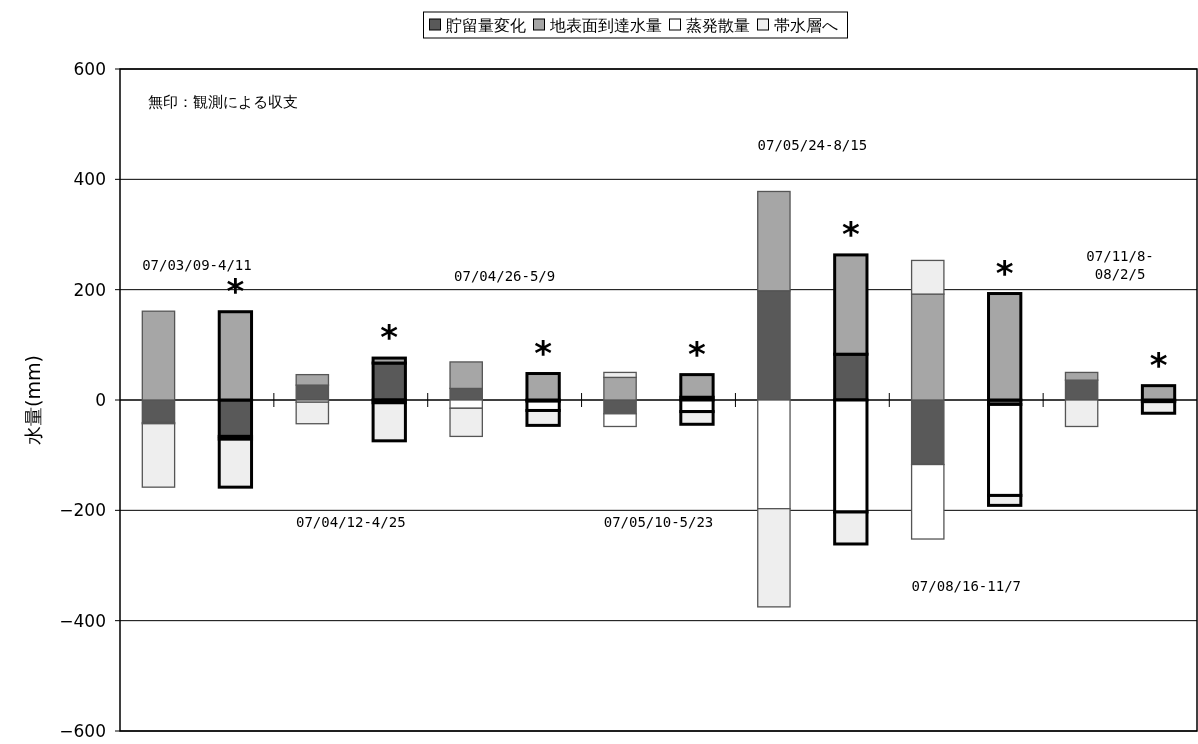  Describe the element at coordinates (966, 586) in the screenshot. I see `annotation: 07/08/16-11/7` at that location.